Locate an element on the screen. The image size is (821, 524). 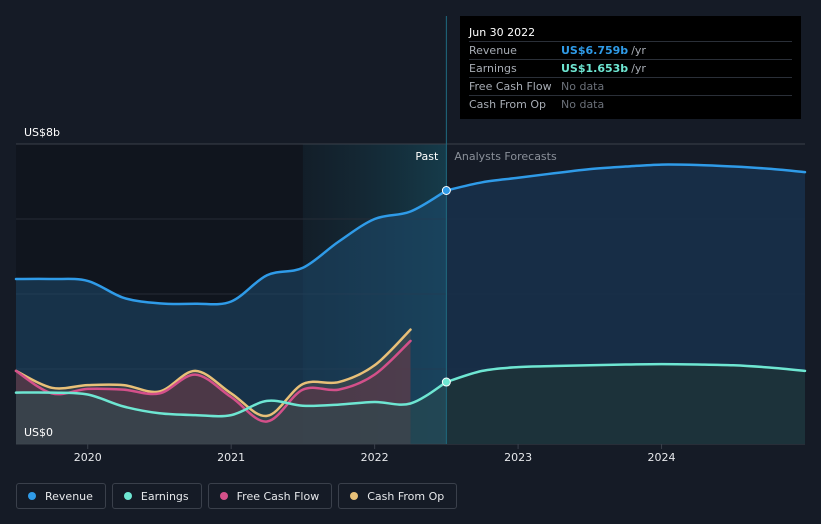
revenue-marker is located at coordinates (446, 190).